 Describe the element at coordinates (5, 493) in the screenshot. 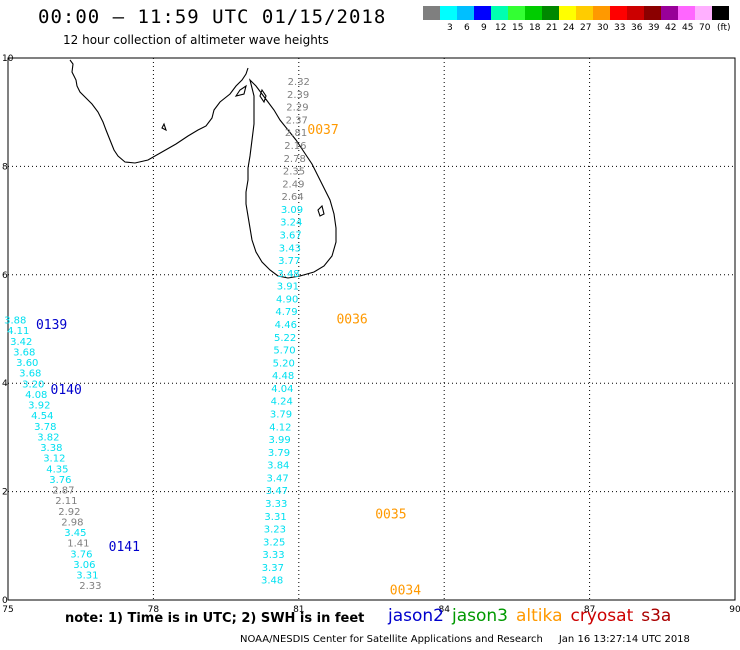

I see `lat-tick-label: 2` at that location.